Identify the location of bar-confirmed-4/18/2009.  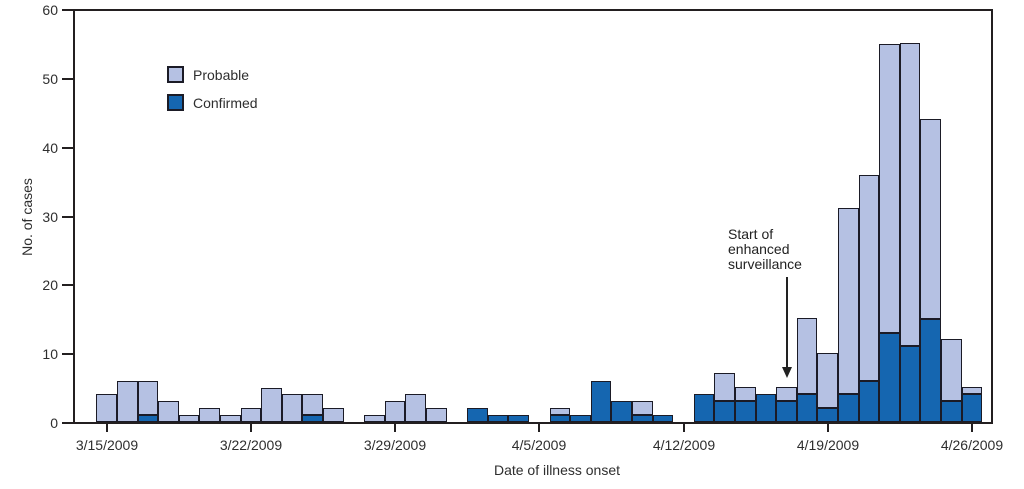
(807, 408).